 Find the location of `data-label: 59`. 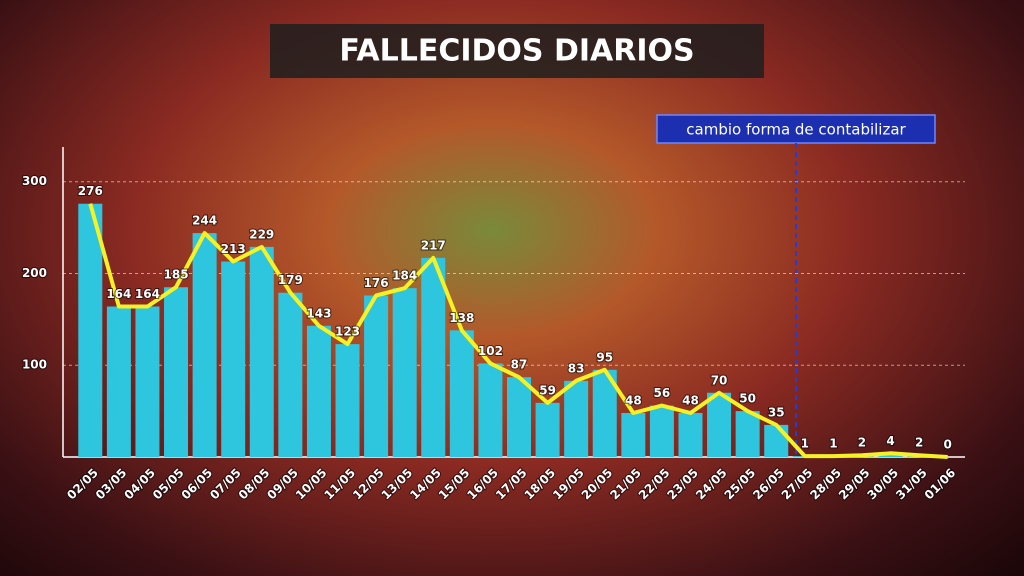

data-label: 59 is located at coordinates (547, 390).